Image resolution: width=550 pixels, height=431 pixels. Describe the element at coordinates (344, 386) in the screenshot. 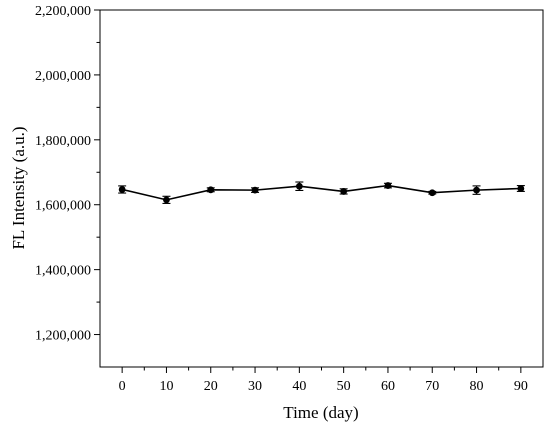

I see `x-tick-label: 50` at that location.